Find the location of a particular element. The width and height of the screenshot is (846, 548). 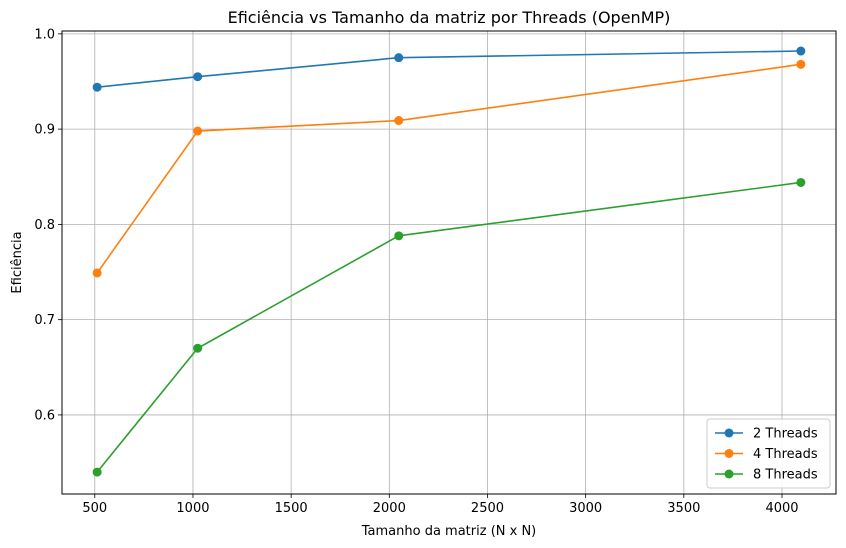

legend-item: 8 Threads is located at coordinates (766, 475).